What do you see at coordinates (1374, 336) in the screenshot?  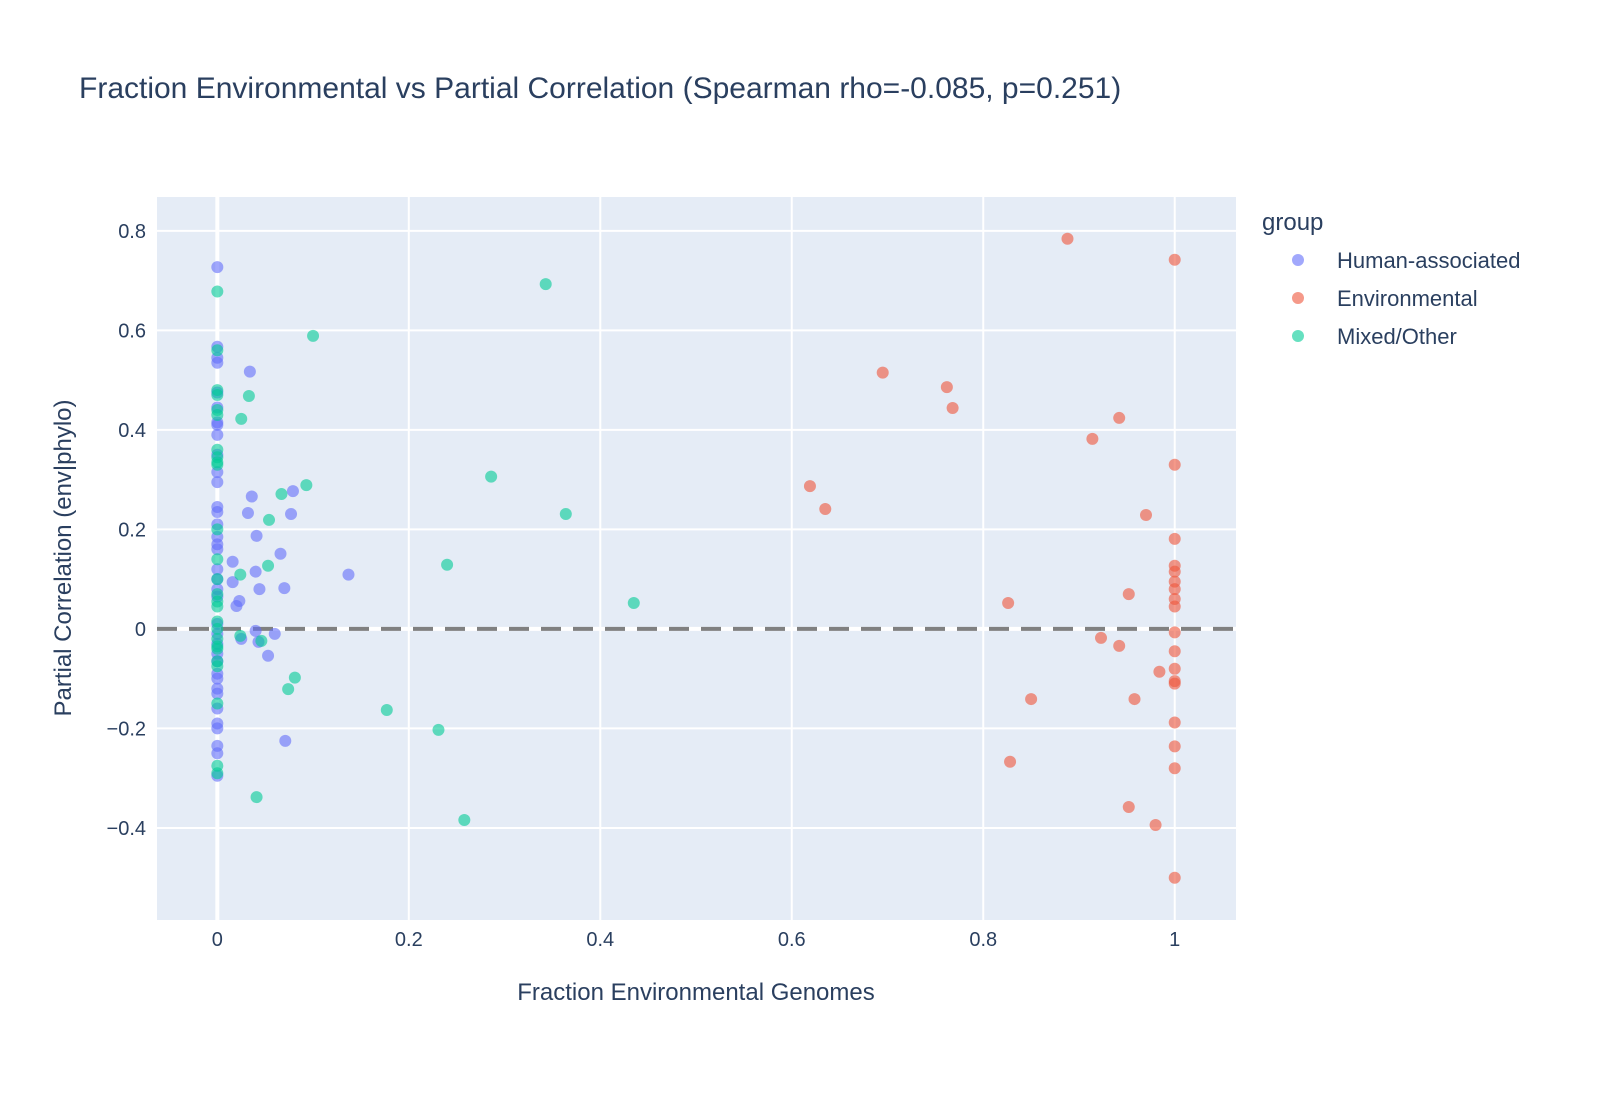 I see `legend-item: Mixed/Other` at bounding box center [1374, 336].